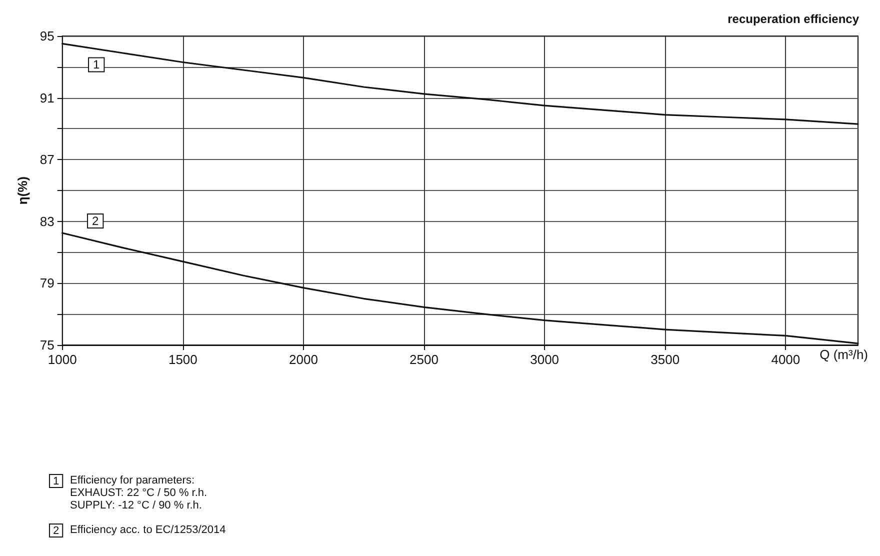 Image resolution: width=880 pixels, height=556 pixels. What do you see at coordinates (47, 36) in the screenshot?
I see `y-tick-label: 95` at bounding box center [47, 36].